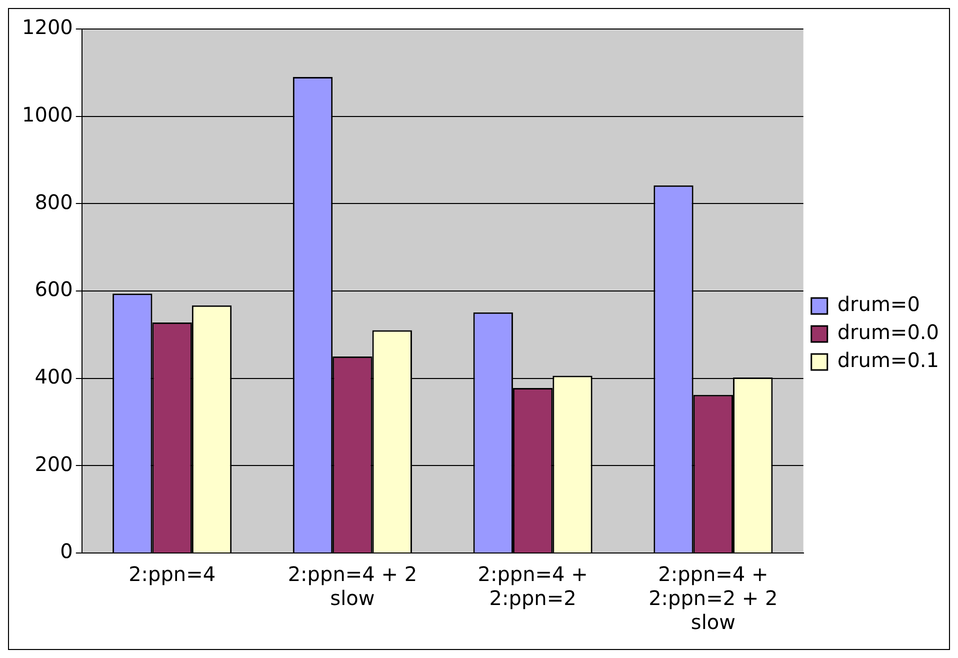  I want to click on x-tick-label: 2:ppn=4 + 2 slow, so click(353, 586).